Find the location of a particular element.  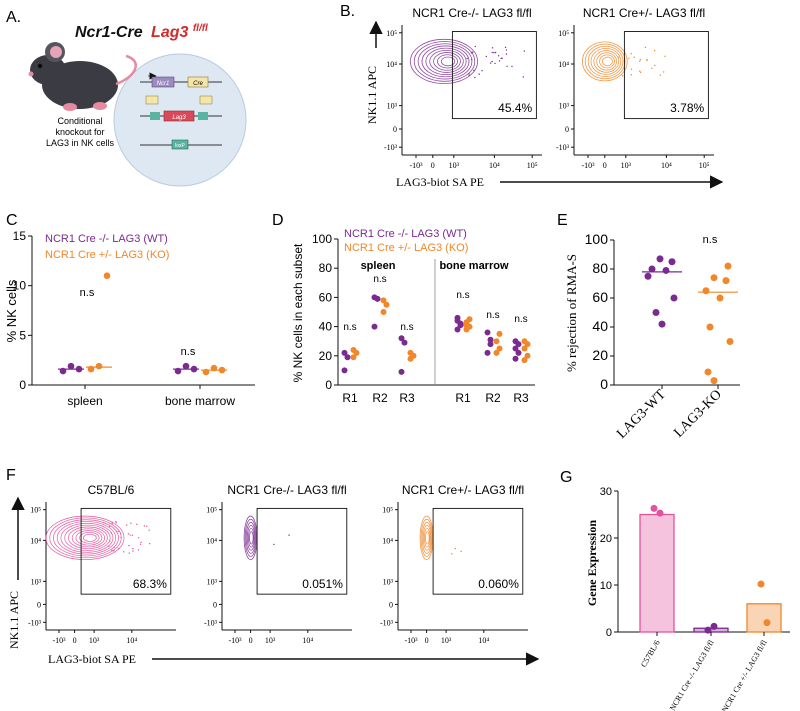

flow-plot-title: NCR1 Cre+/- LAG3 fl/fl is located at coordinates (644, 13).